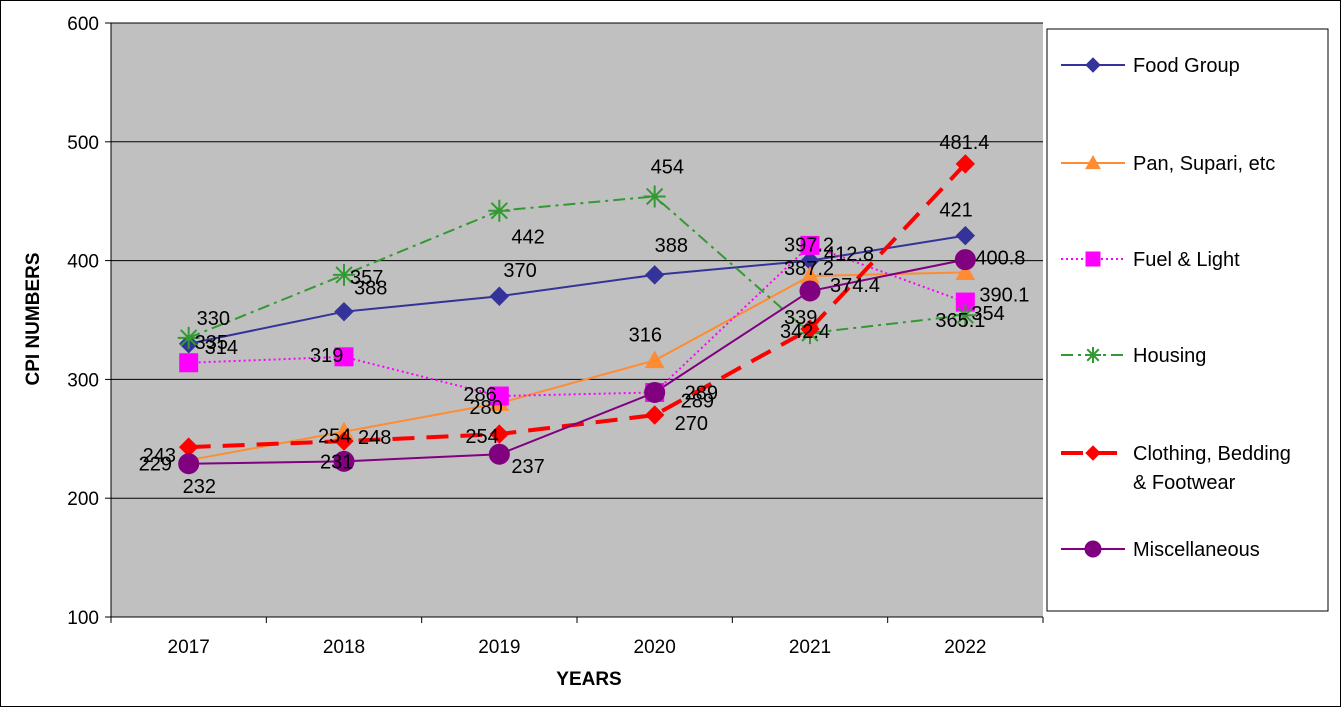 The height and width of the screenshot is (711, 1341). Describe the element at coordinates (645, 335) in the screenshot. I see `data-label: 316` at that location.